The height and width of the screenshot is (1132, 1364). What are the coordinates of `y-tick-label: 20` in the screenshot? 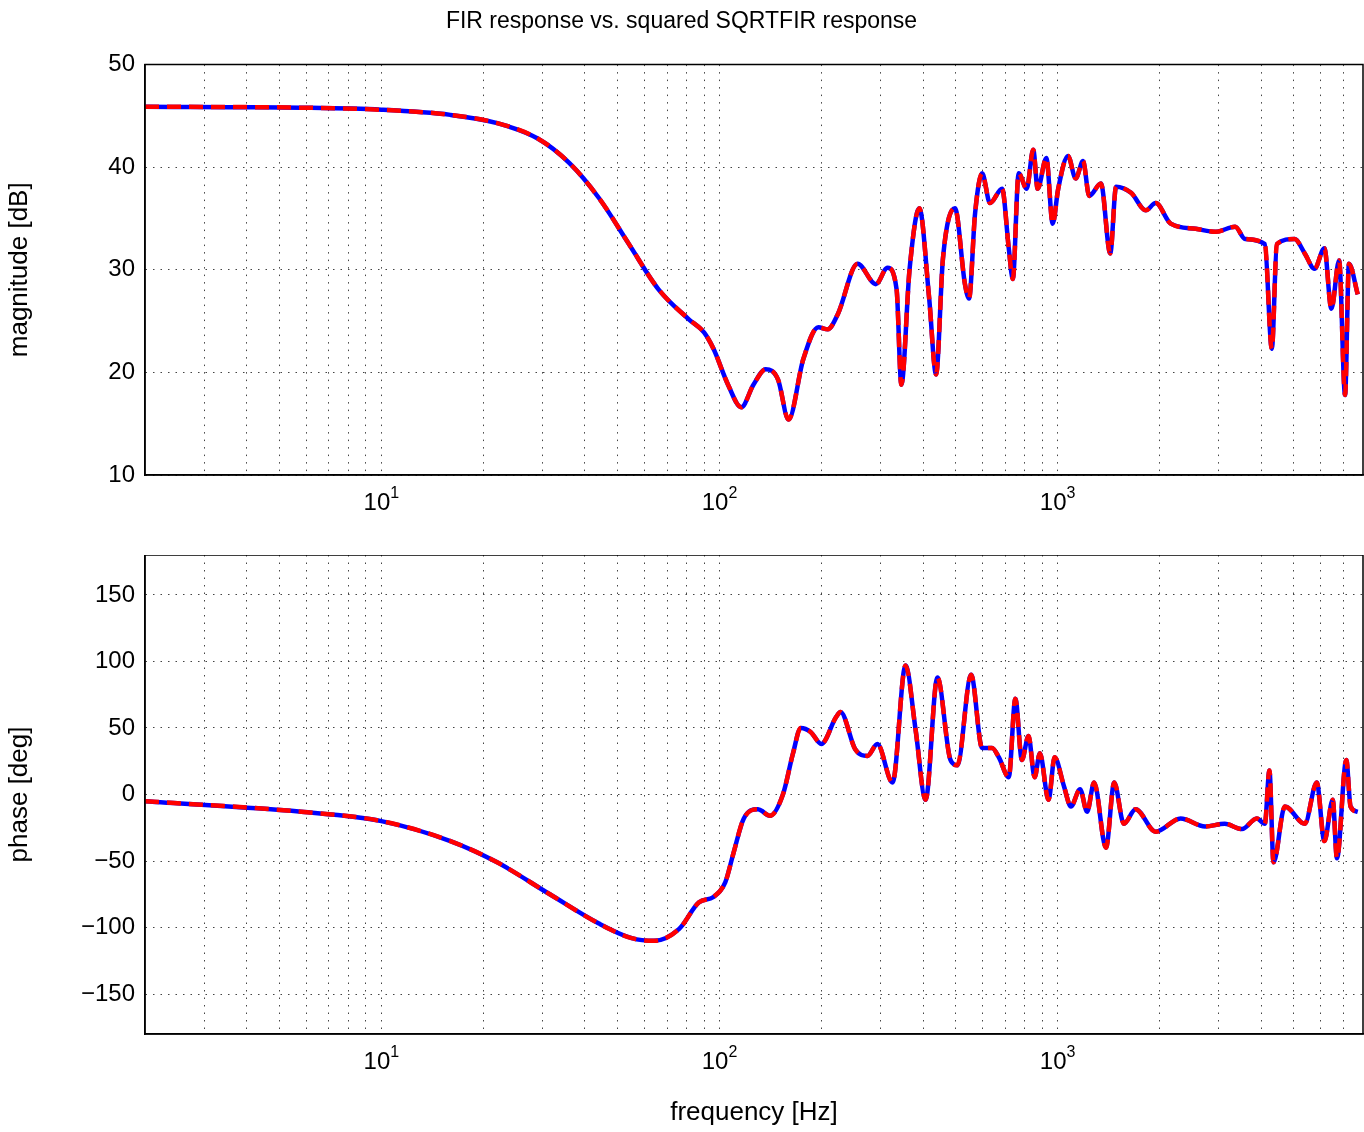 It's located at (122, 371).